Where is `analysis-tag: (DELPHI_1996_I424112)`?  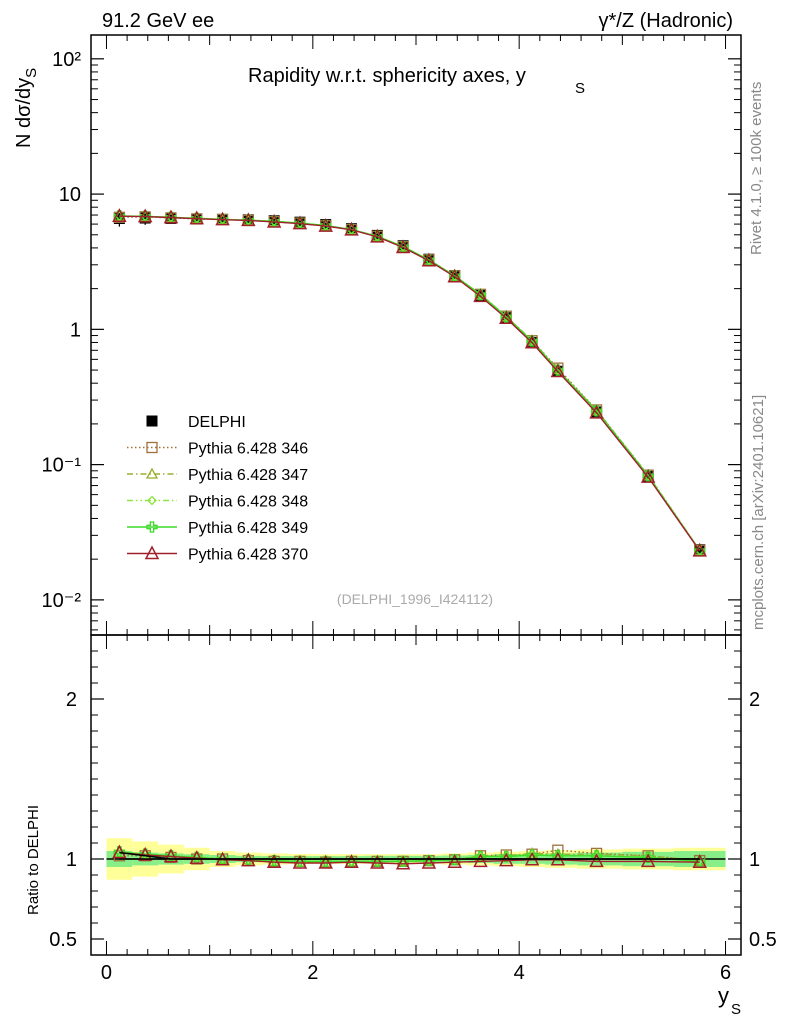
analysis-tag: (DELPHI_1996_I424112) is located at coordinates (415, 599).